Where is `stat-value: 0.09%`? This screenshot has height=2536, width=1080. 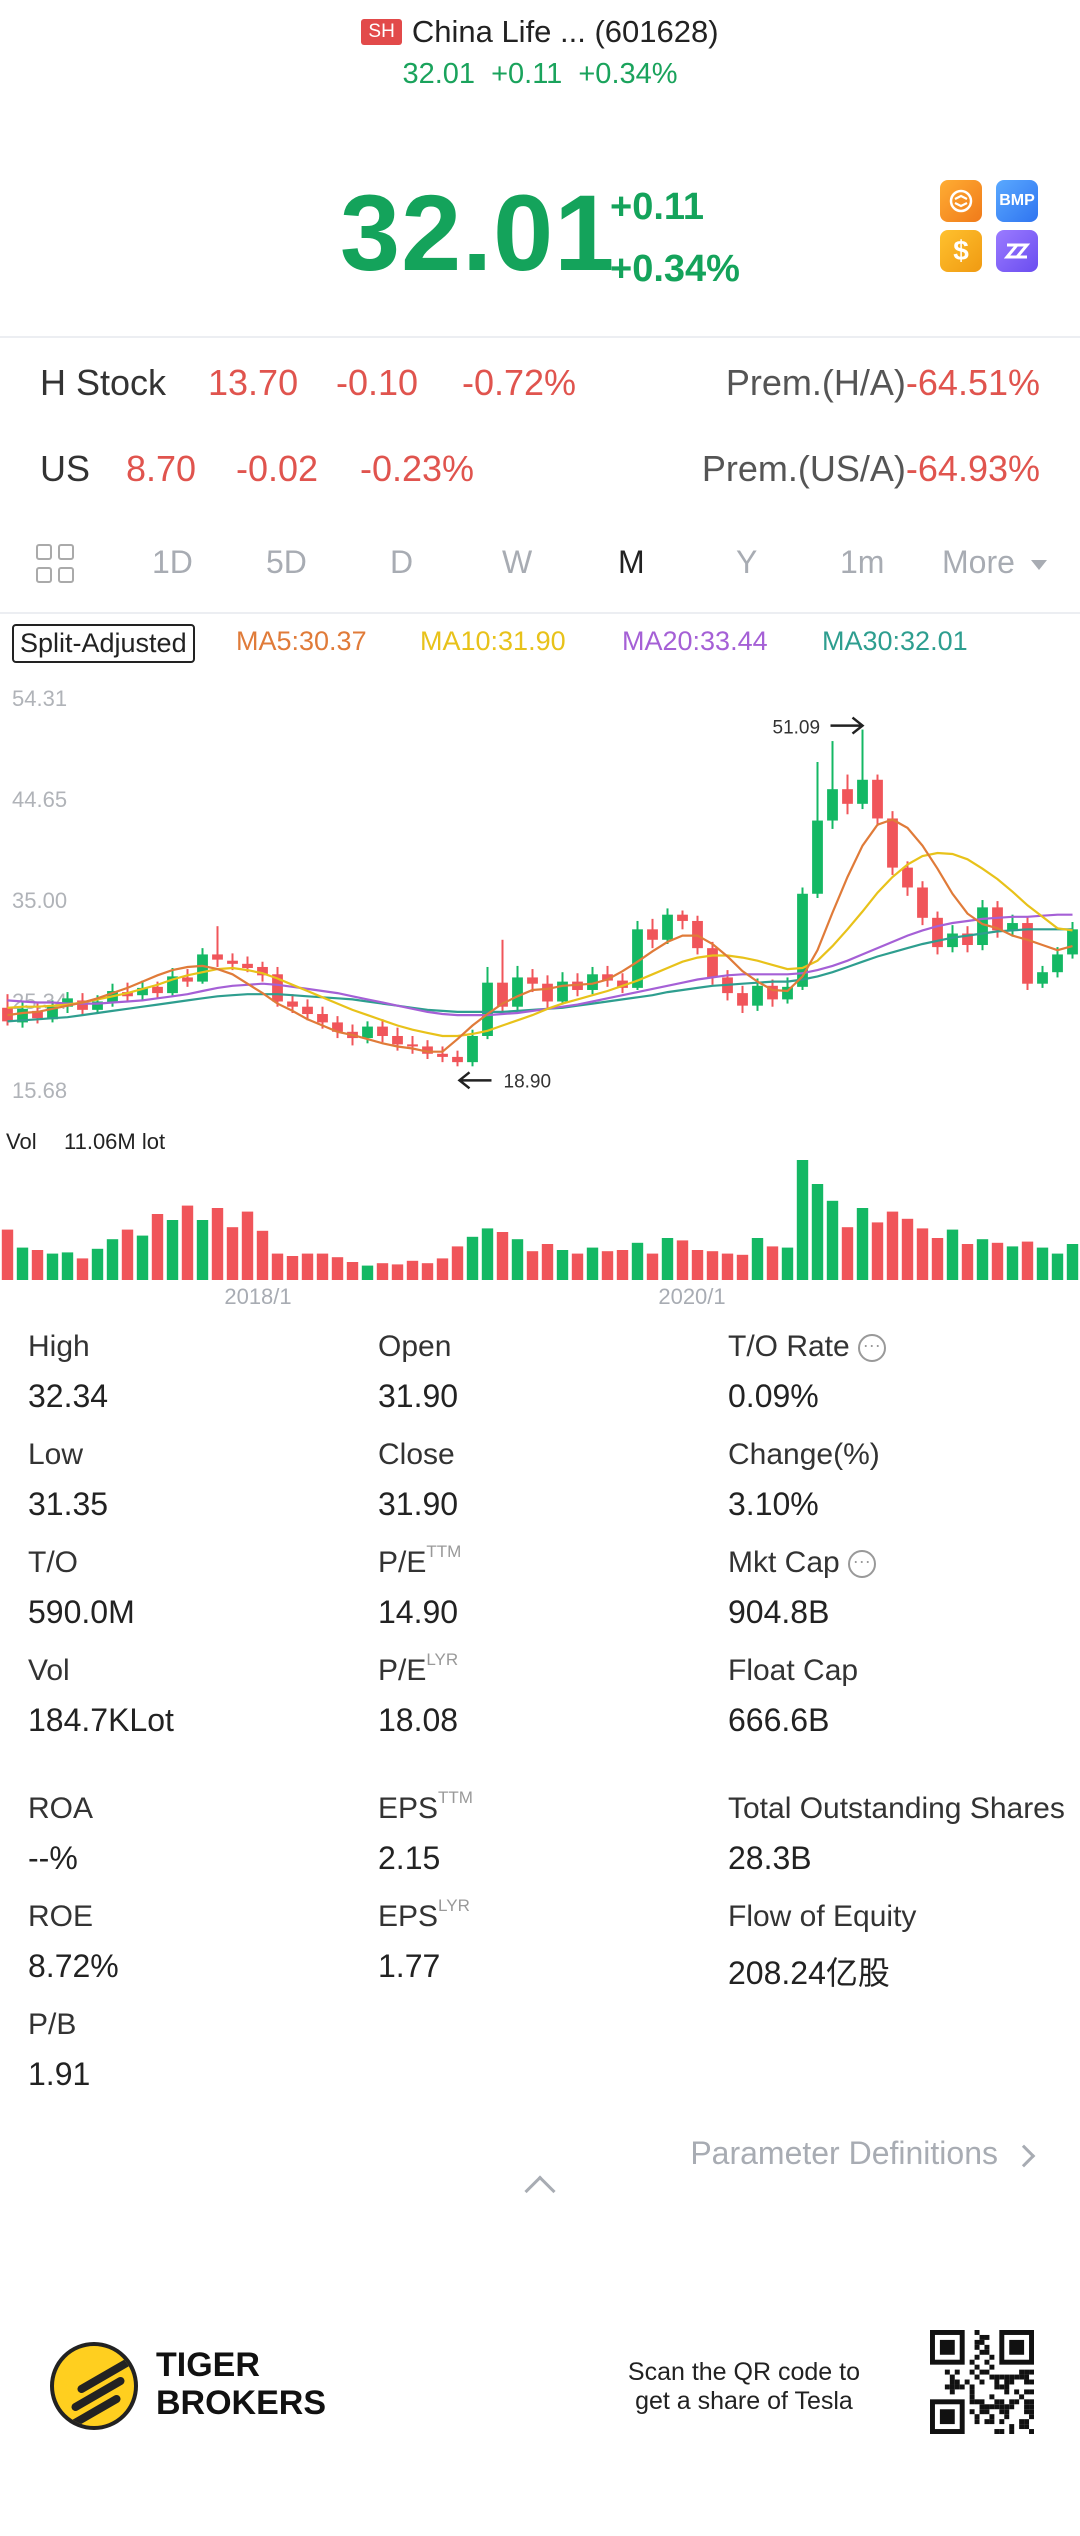
stat-value: 0.09% is located at coordinates (773, 1396).